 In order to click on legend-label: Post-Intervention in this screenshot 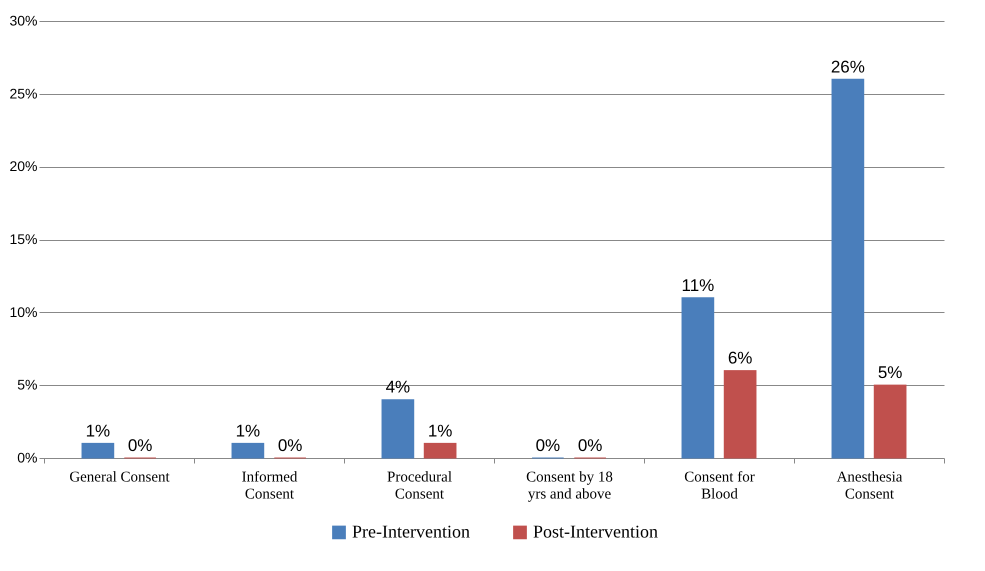, I will do `click(595, 531)`.